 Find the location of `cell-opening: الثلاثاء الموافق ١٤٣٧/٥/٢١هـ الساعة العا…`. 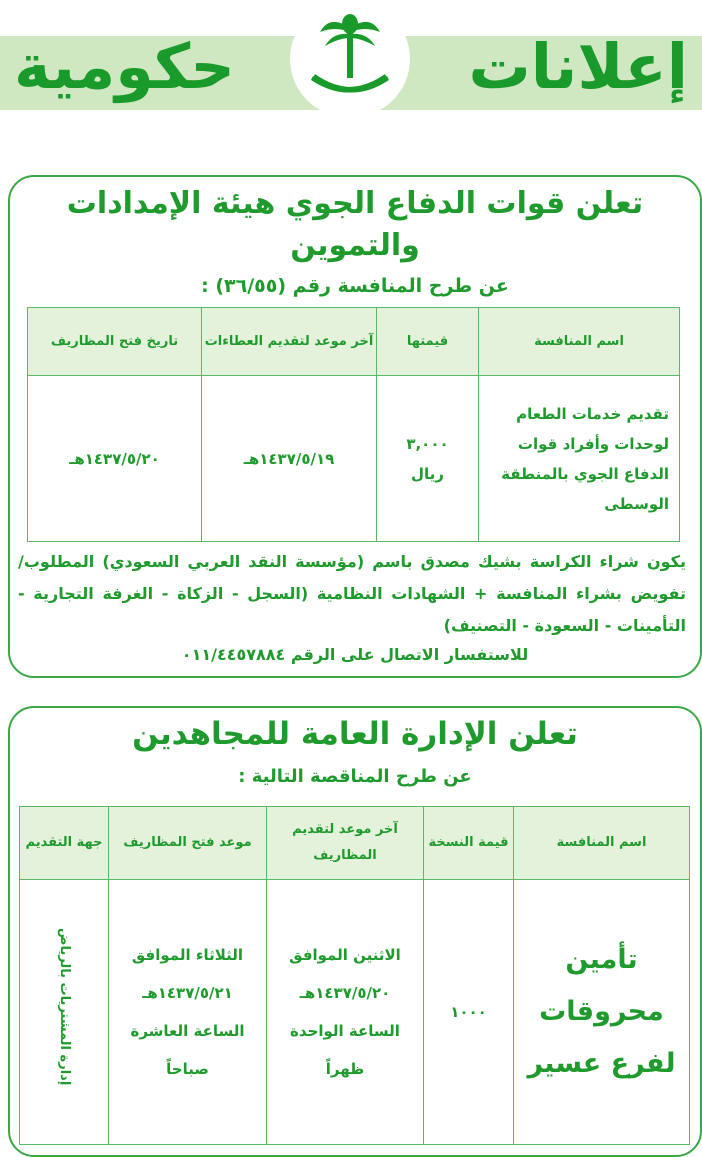

cell-opening: الثلاثاء الموافق ١٤٣٧/٥/٢١هـ الساعة العا… is located at coordinates (187, 1012).